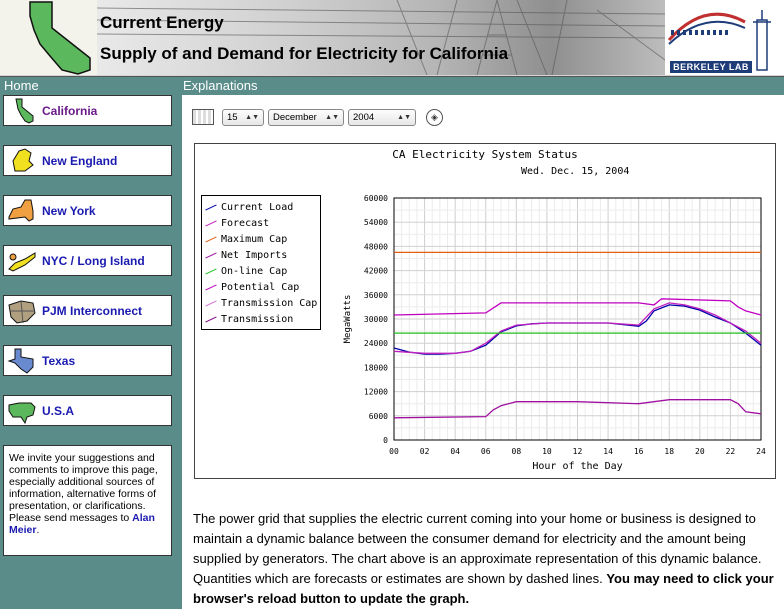  I want to click on sidebar-item-label: Texas, so click(59, 360).